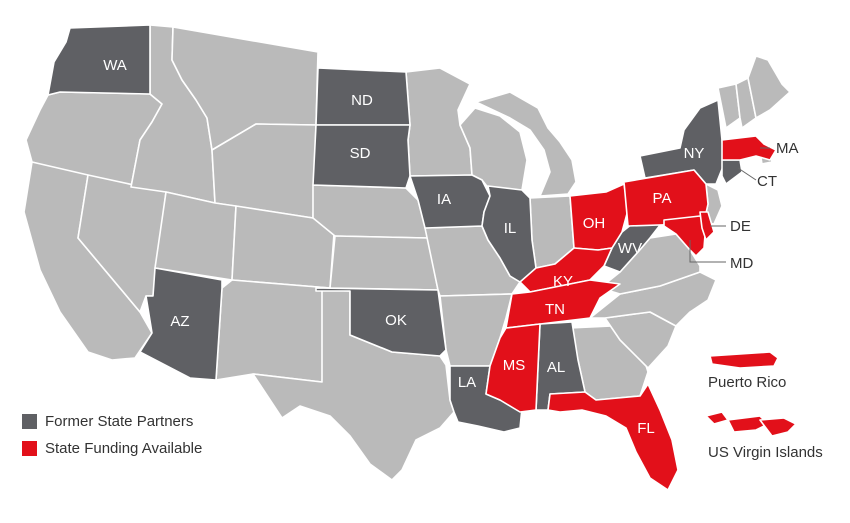 The height and width of the screenshot is (523, 850). Describe the element at coordinates (29, 448) in the screenshot. I see `legend-swatch-funding` at that location.